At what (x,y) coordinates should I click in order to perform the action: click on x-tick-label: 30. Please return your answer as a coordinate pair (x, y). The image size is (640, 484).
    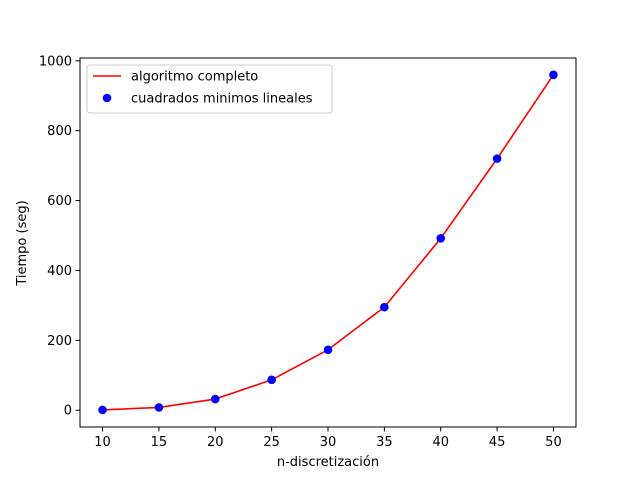
    Looking at the image, I should click on (328, 442).